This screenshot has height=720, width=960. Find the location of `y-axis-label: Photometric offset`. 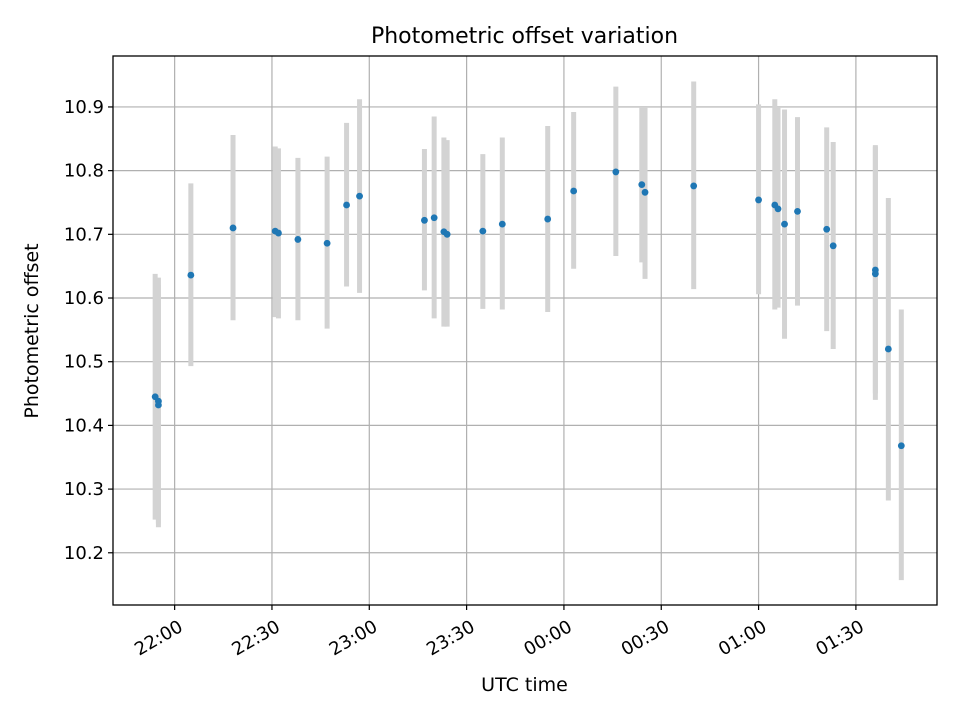

y-axis-label: Photometric offset is located at coordinates (32, 330).